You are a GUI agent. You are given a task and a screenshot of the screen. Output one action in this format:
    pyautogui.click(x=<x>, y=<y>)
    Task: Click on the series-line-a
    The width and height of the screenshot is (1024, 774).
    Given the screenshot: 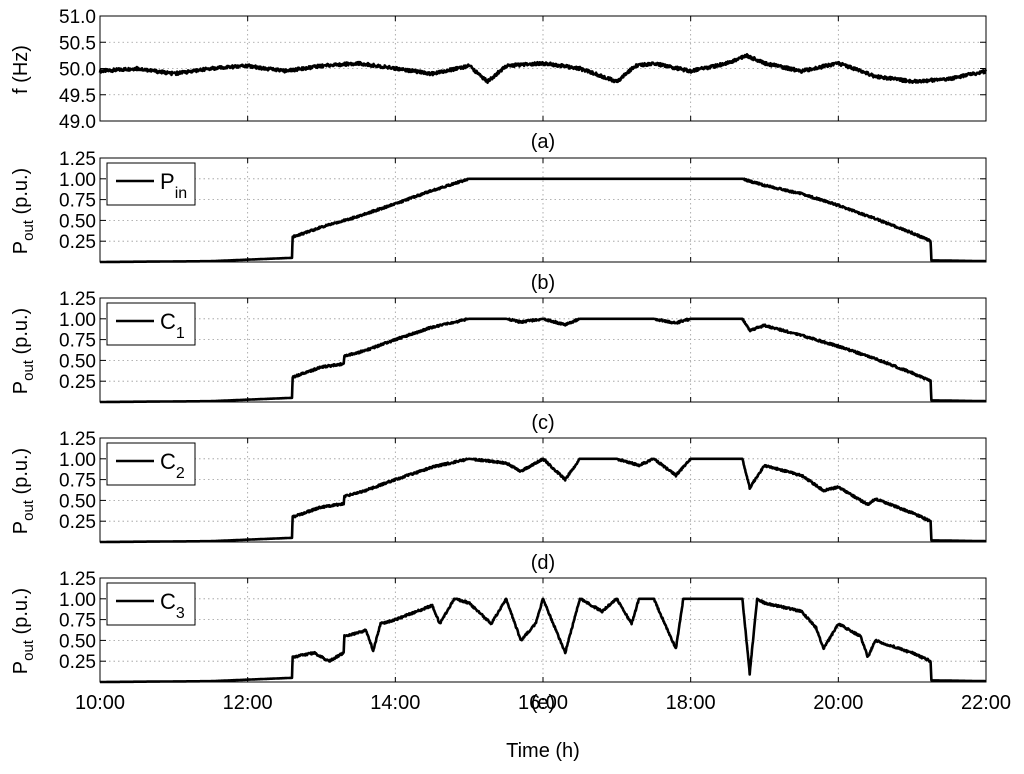 What is the action you would take?
    pyautogui.click(x=543, y=68)
    